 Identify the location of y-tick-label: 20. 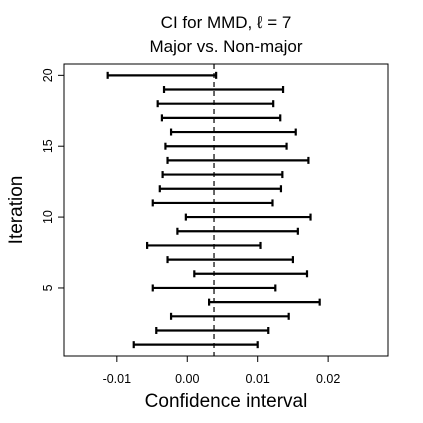
(48, 75).